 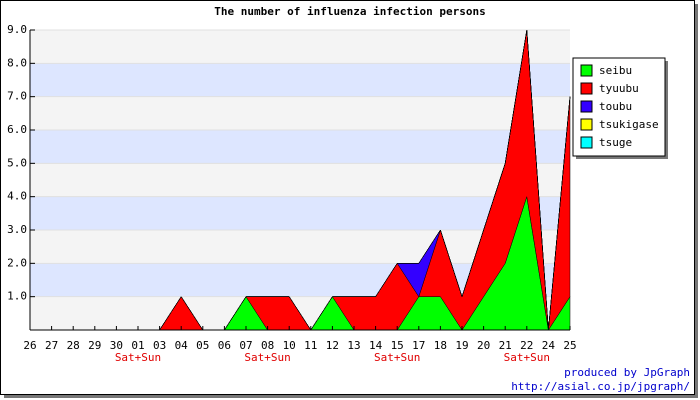 I want to click on y-tick-label: 2.0, so click(x=17, y=262).